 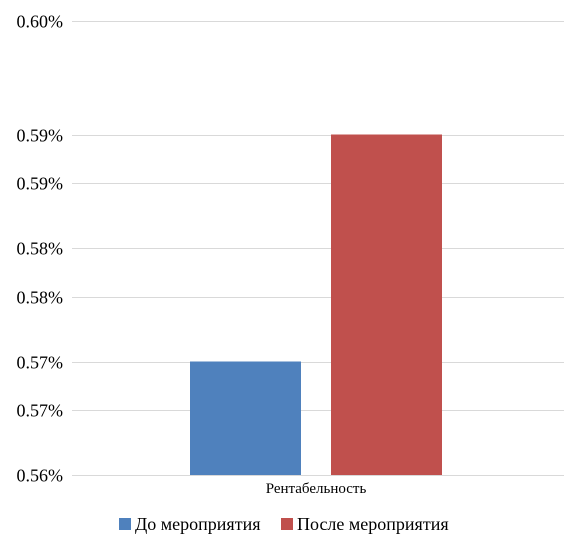 What do you see at coordinates (386, 304) in the screenshot?
I see `bar-after` at bounding box center [386, 304].